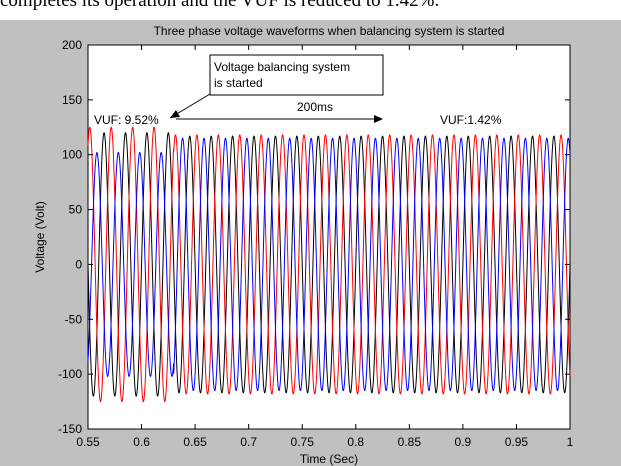 This screenshot has width=621, height=466. What do you see at coordinates (378, 119) in the screenshot?
I see `interval-arrow-head` at bounding box center [378, 119].